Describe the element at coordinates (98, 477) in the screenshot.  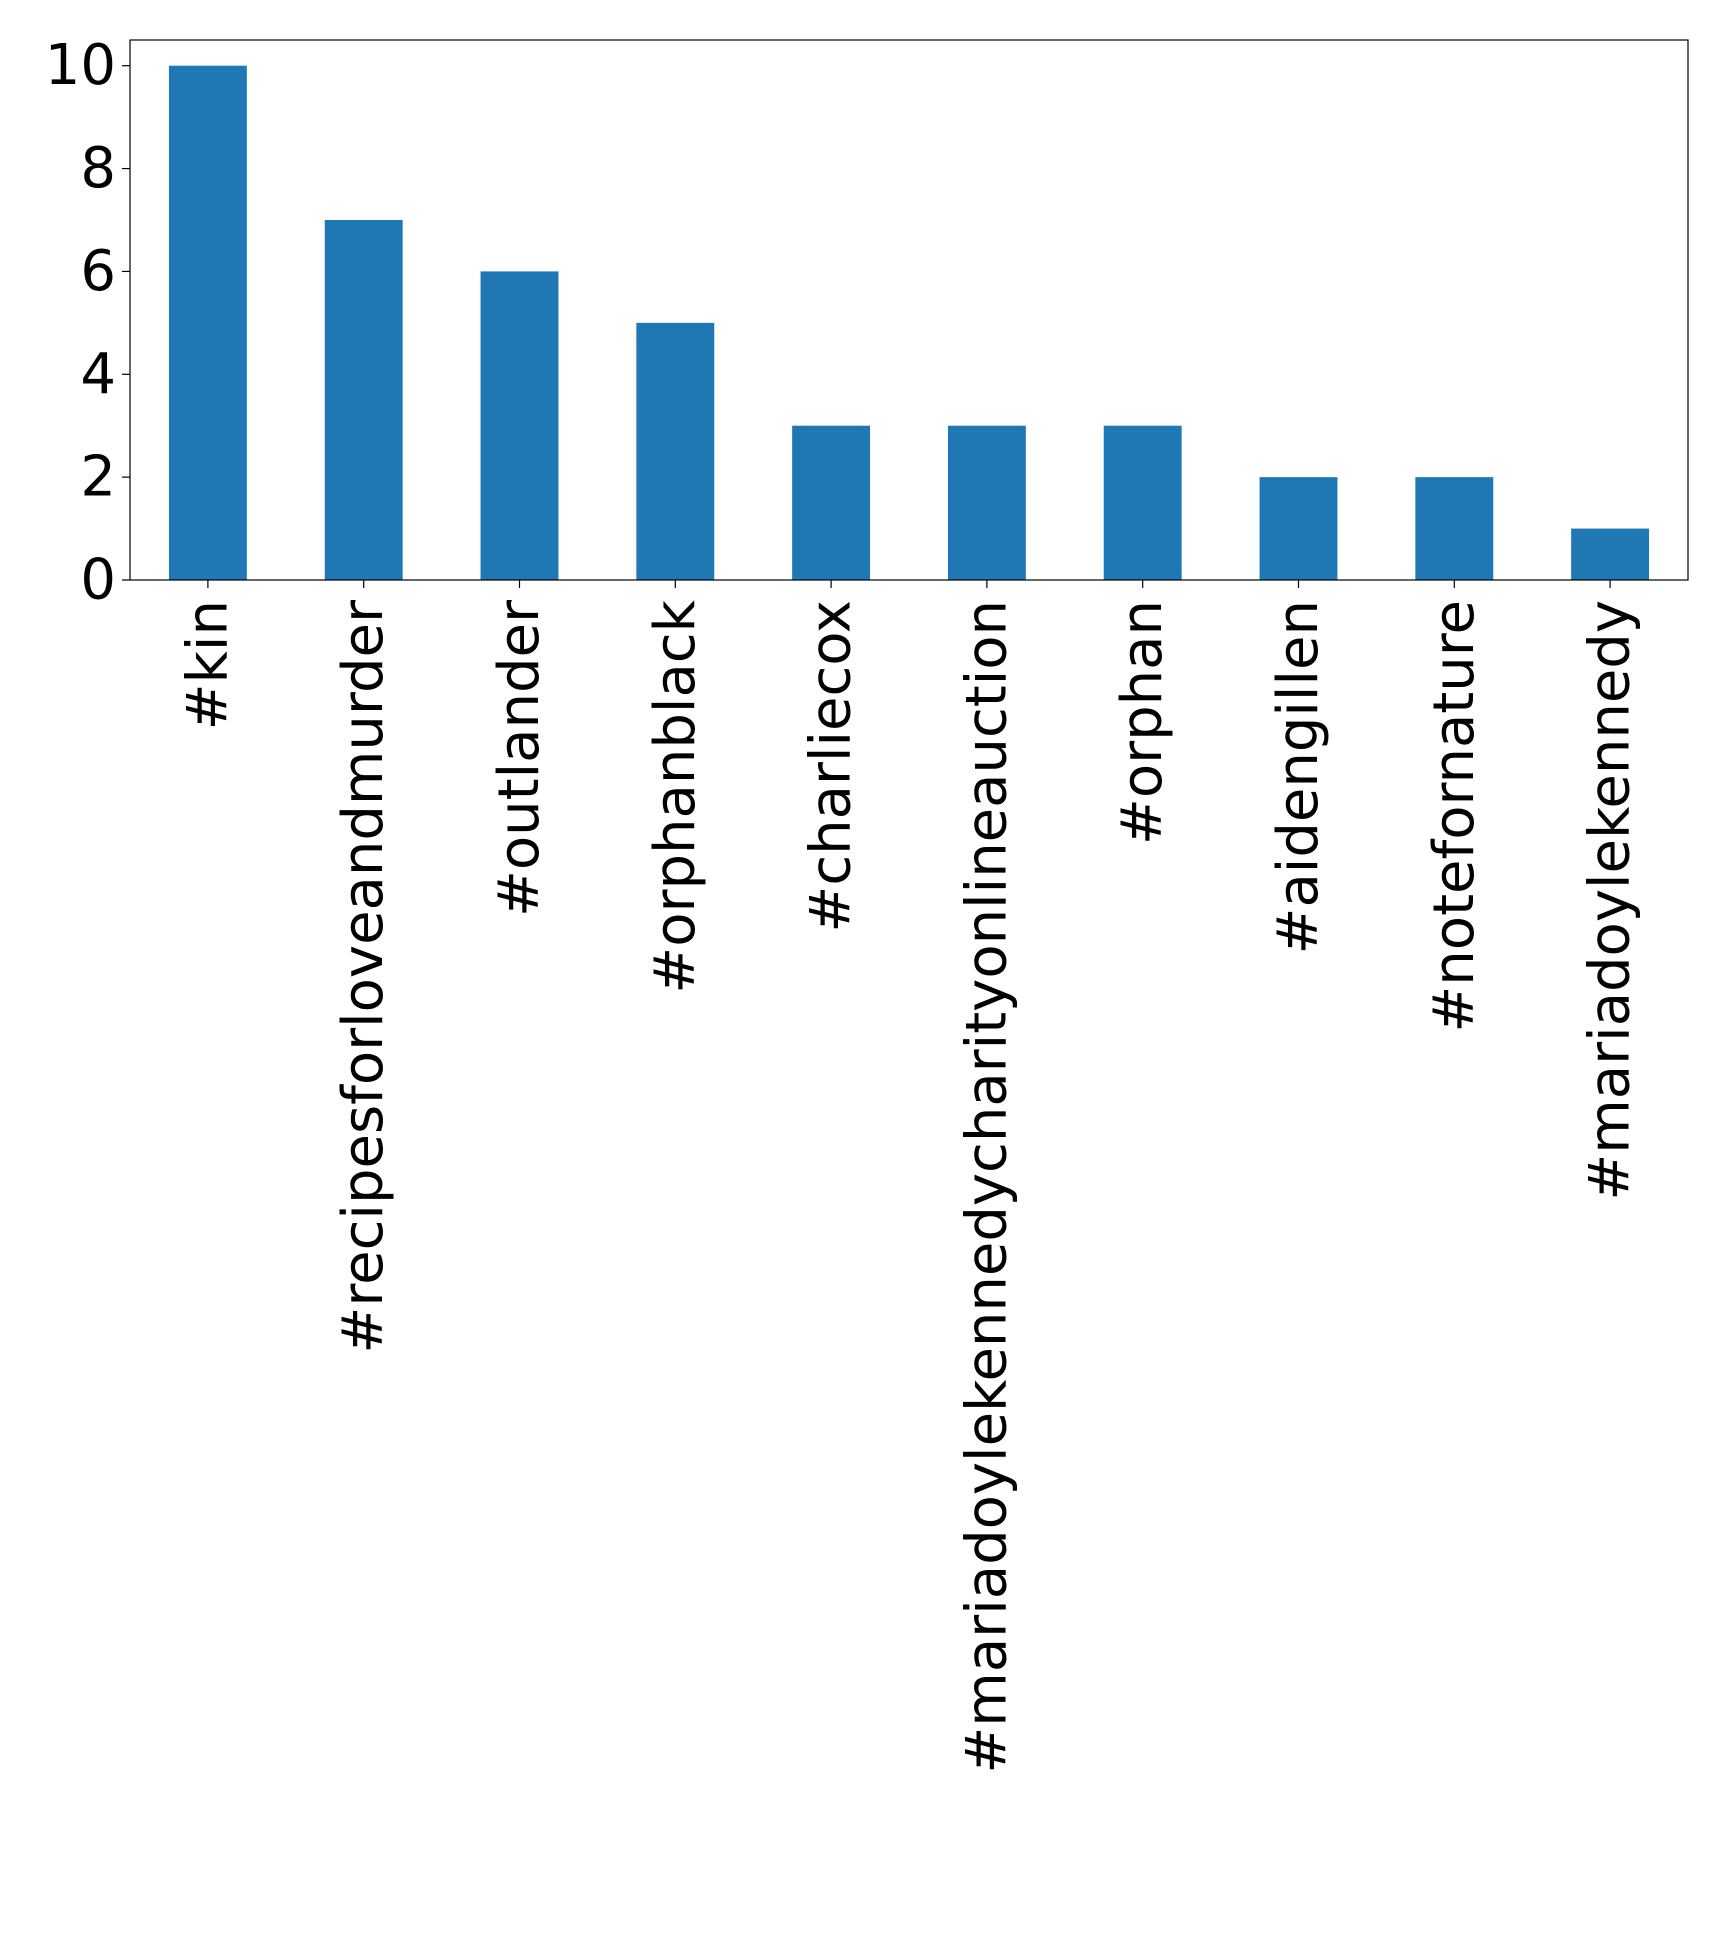
I see `y-tick-label: 2` at that location.